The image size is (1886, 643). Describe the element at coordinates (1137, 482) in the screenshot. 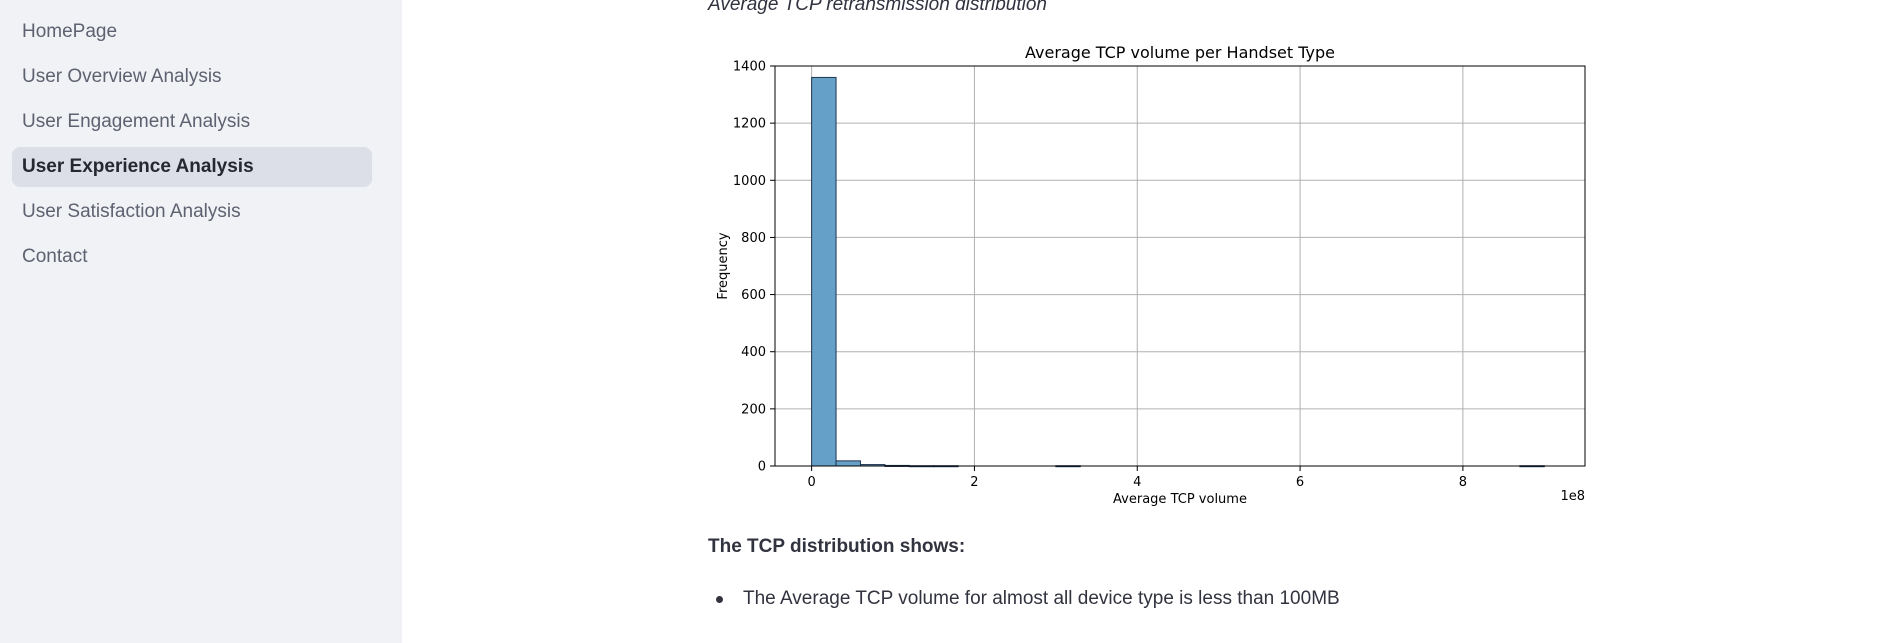

I see `x-tick-label: 4` at that location.